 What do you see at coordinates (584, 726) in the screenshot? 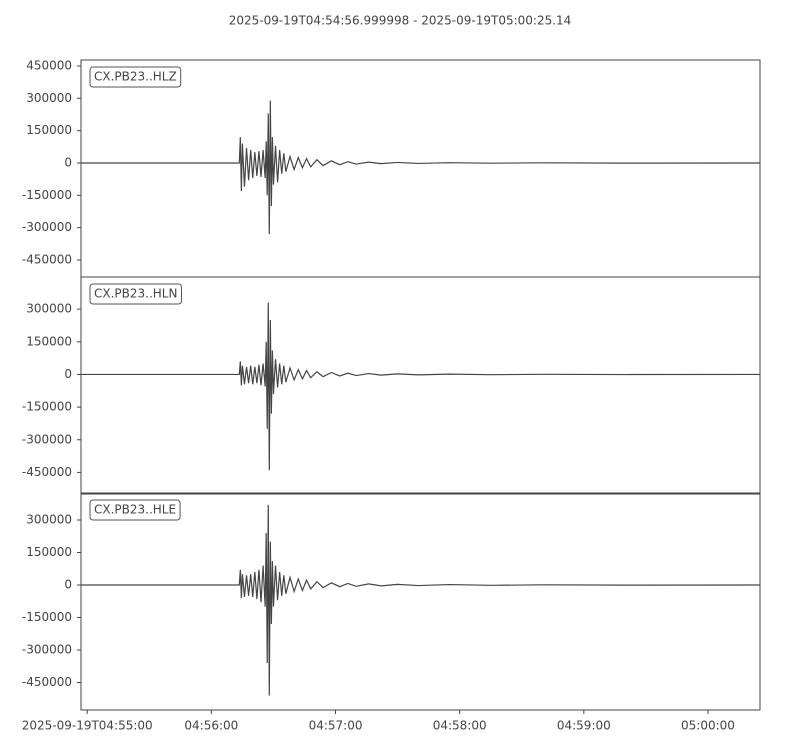
I see `x-tick-label: 04:59:00` at bounding box center [584, 726].